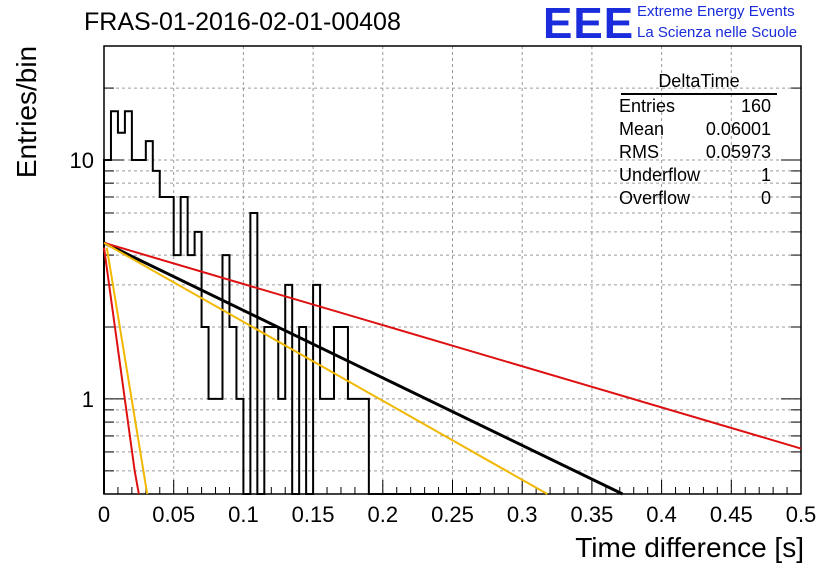  Describe the element at coordinates (660, 175) in the screenshot. I see `stats-label: Underflow` at that location.